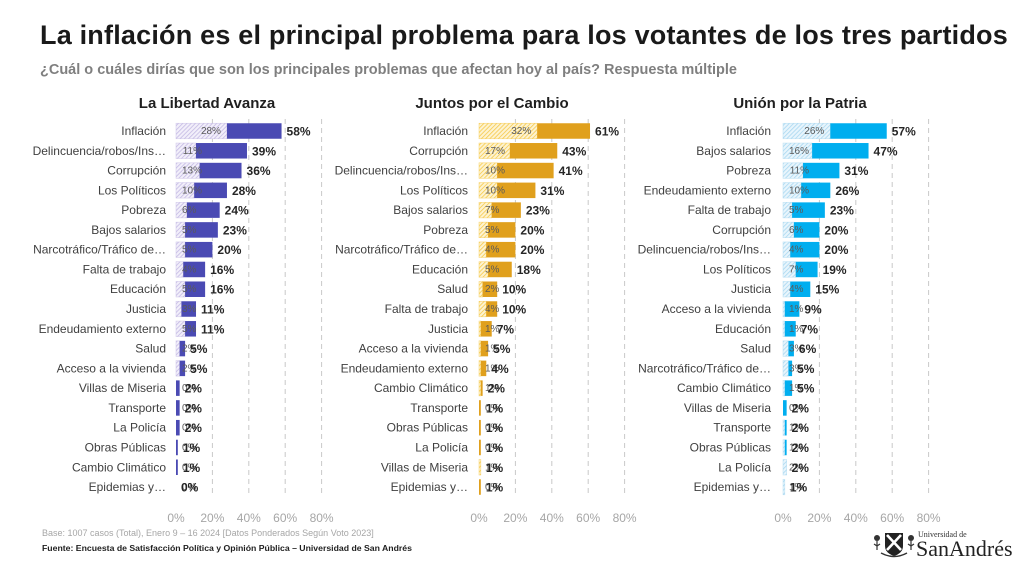  Describe the element at coordinates (138, 289) in the screenshot. I see `category-label: Educación` at that location.